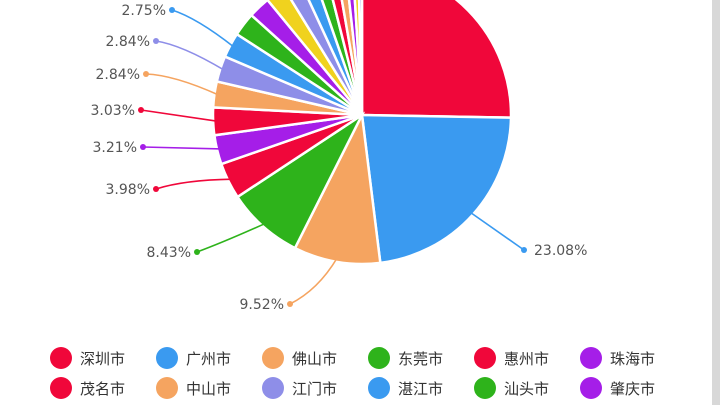 This screenshot has width=720, height=405. I want to click on legend-label: 汕头市, so click(527, 388).